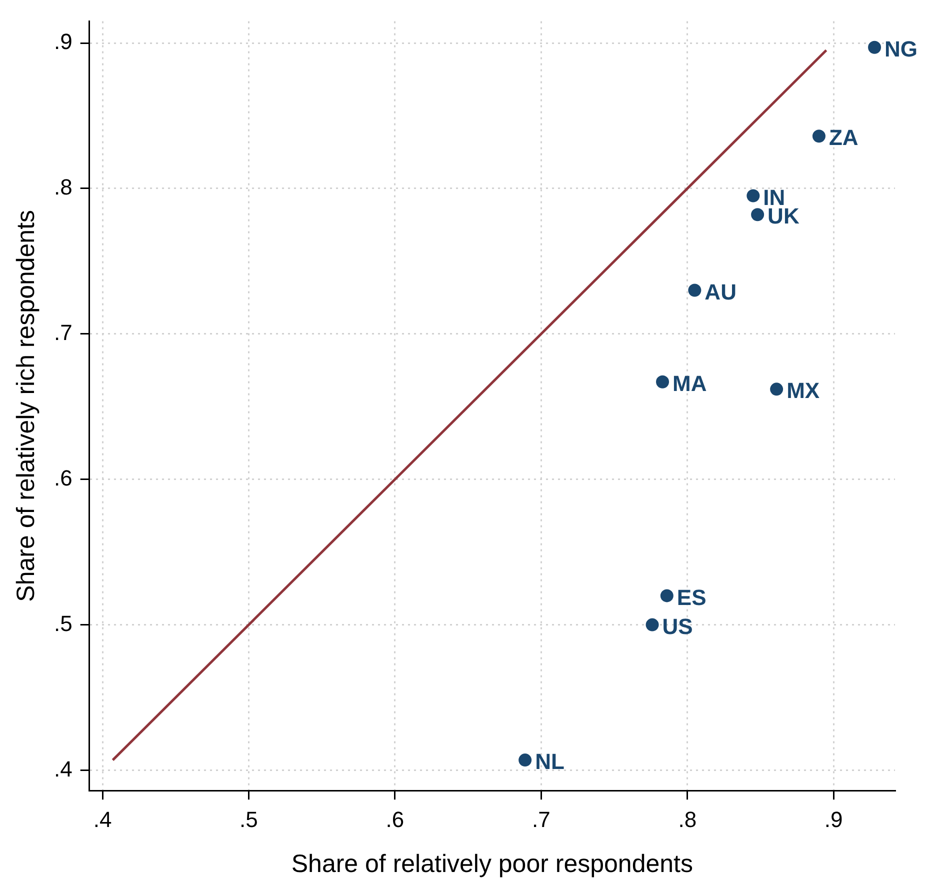 The height and width of the screenshot is (888, 930). What do you see at coordinates (492, 864) in the screenshot?
I see `x-axis-title: Share of relatively poor respondents` at bounding box center [492, 864].